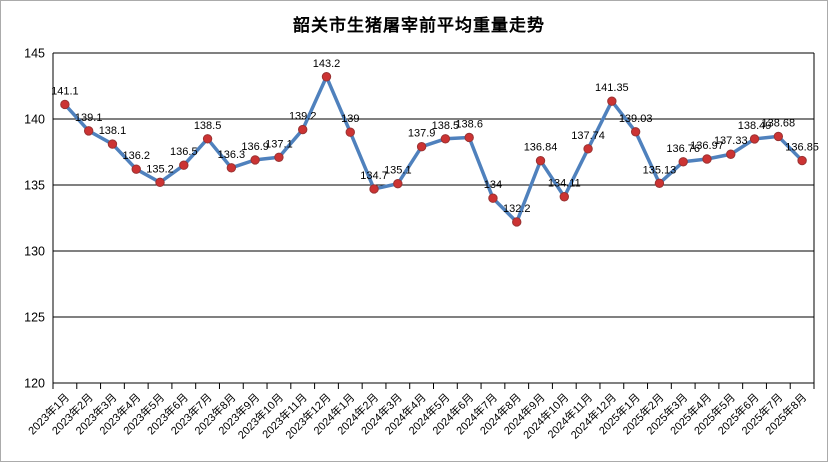 The image size is (828, 462). Describe the element at coordinates (255, 147) in the screenshot. I see `data-point-label: 136.9` at that location.